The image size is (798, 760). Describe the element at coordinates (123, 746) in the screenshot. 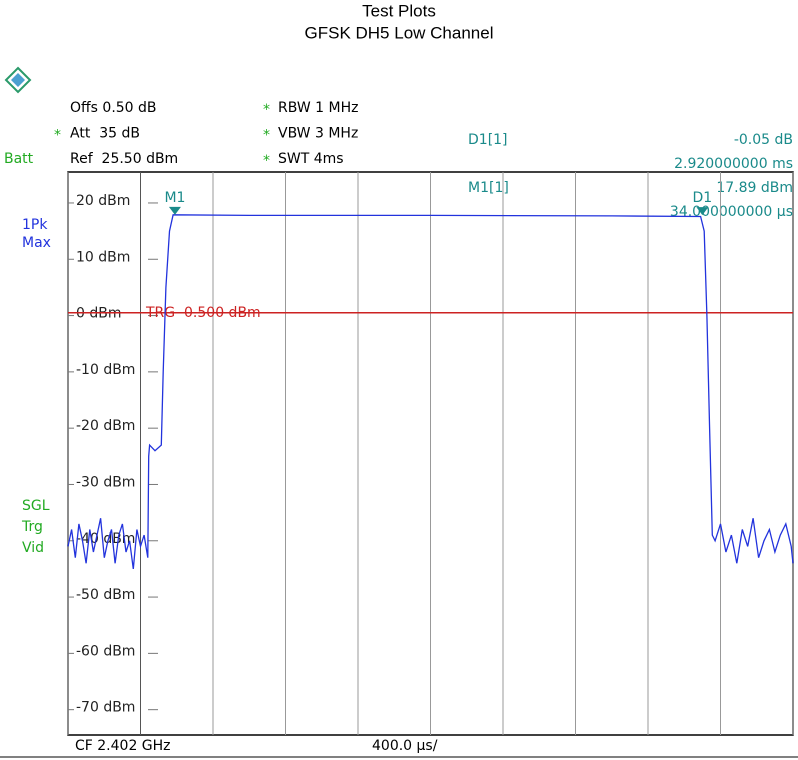

I see `center-frequency: CF 2.402 GHz` at that location.